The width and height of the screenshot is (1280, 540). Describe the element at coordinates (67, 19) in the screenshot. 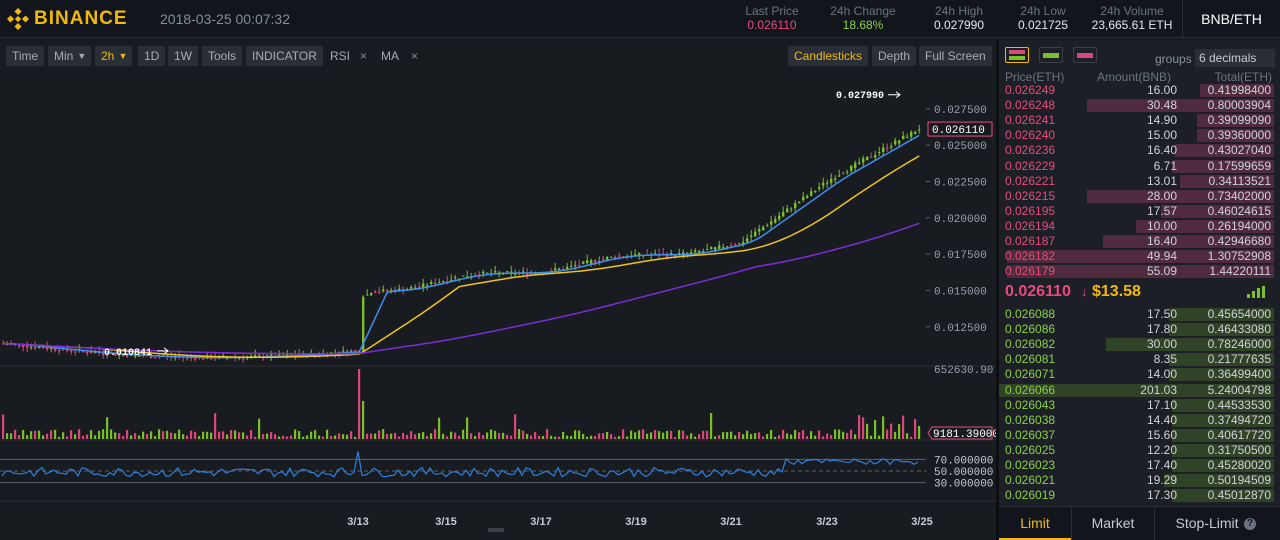

I see `brand-logo: BINANCE` at that location.